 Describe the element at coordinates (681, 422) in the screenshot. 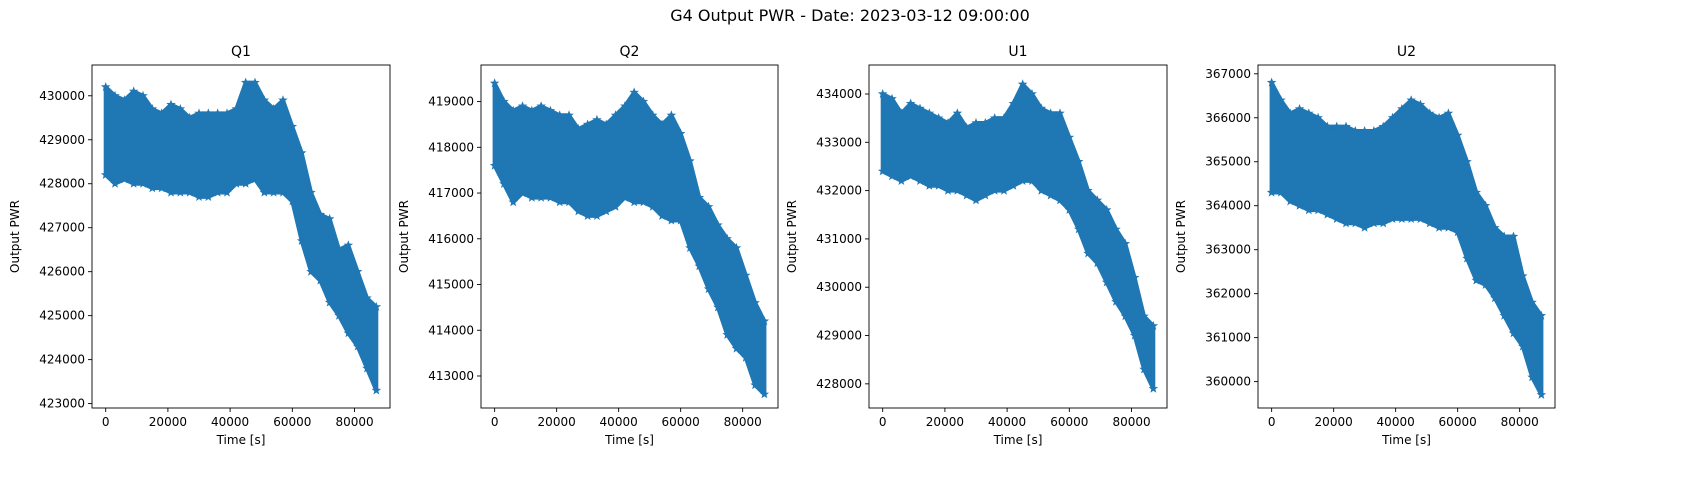

I see `x-tick-label: 60000` at that location.